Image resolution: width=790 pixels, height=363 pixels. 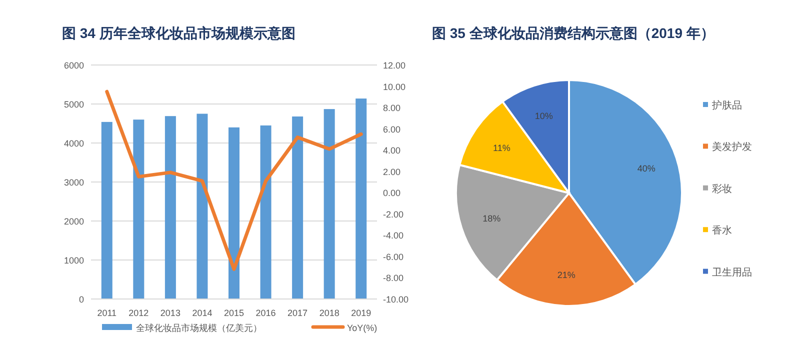 I want to click on y-tick-label: 2000, so click(x=74, y=221).